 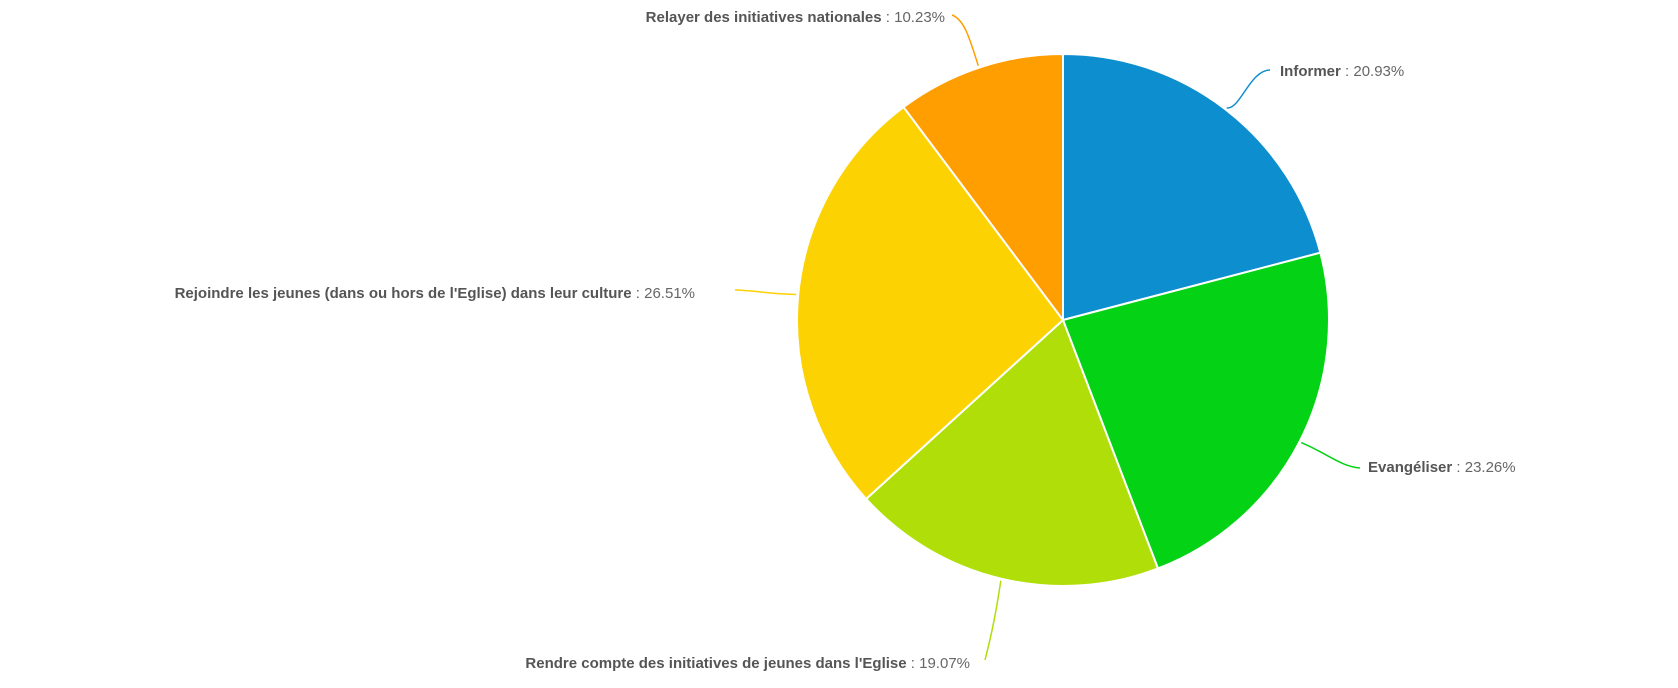 I want to click on slice-label-evangeliser: Evangéliser : 23.26%, so click(x=1442, y=467).